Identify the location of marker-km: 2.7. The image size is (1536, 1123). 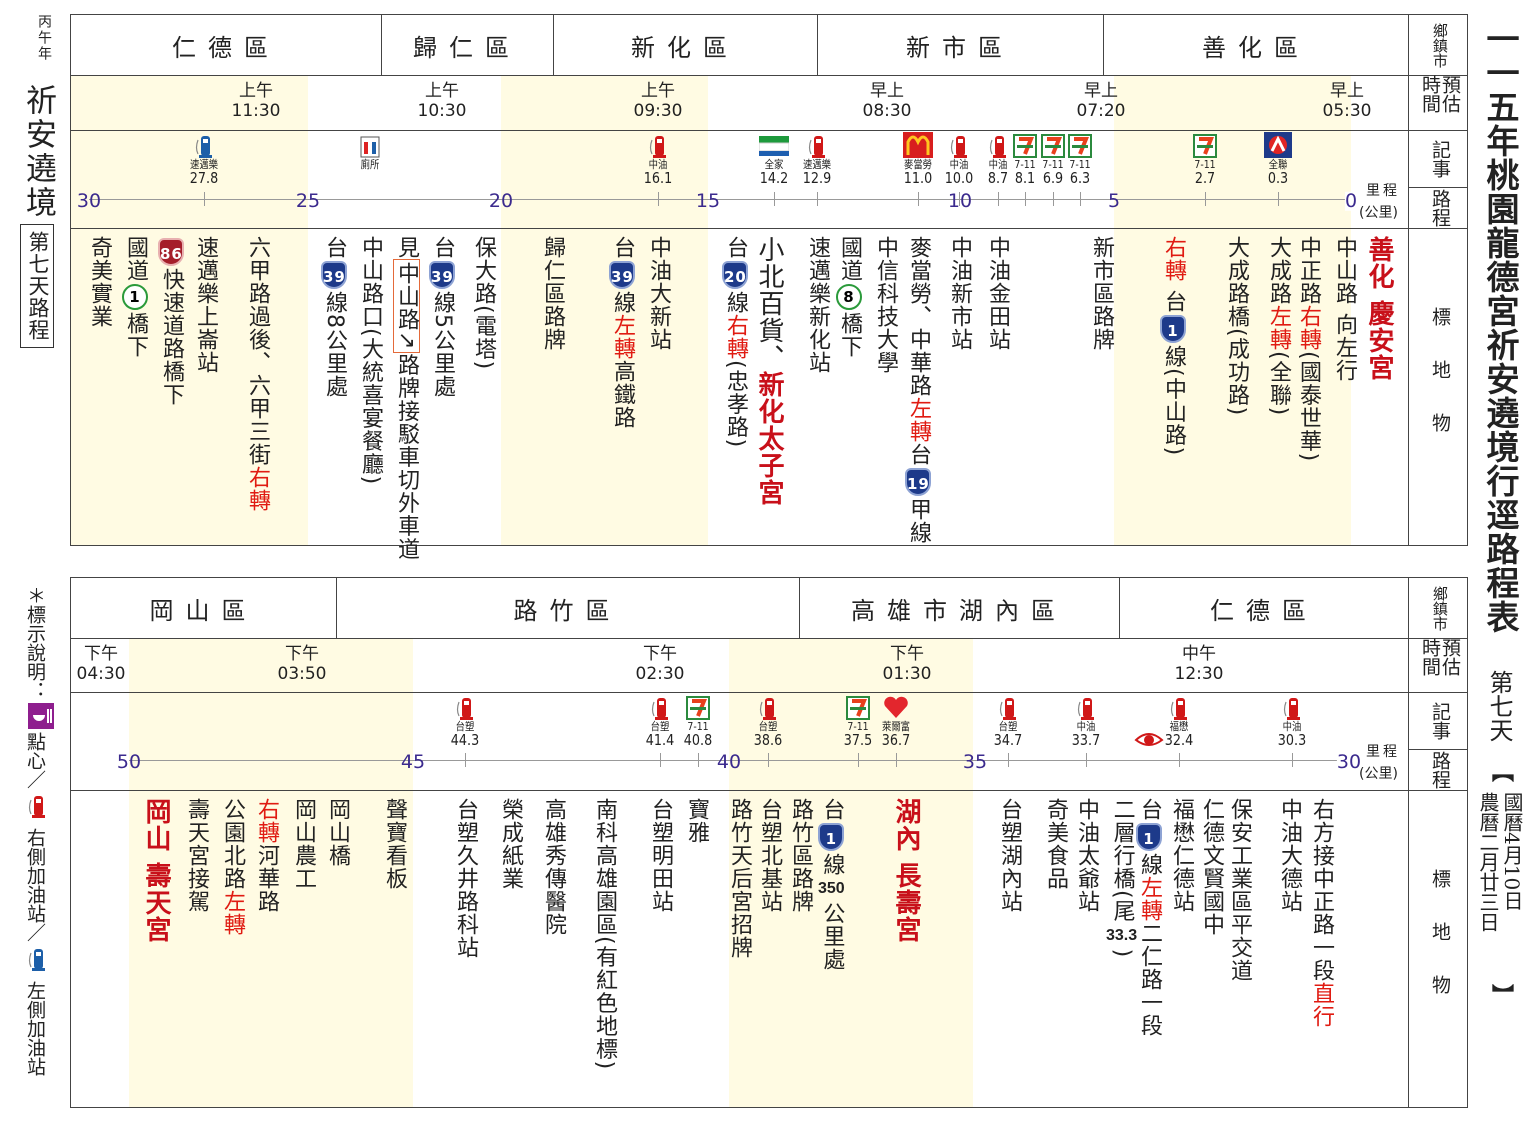
(1205, 178).